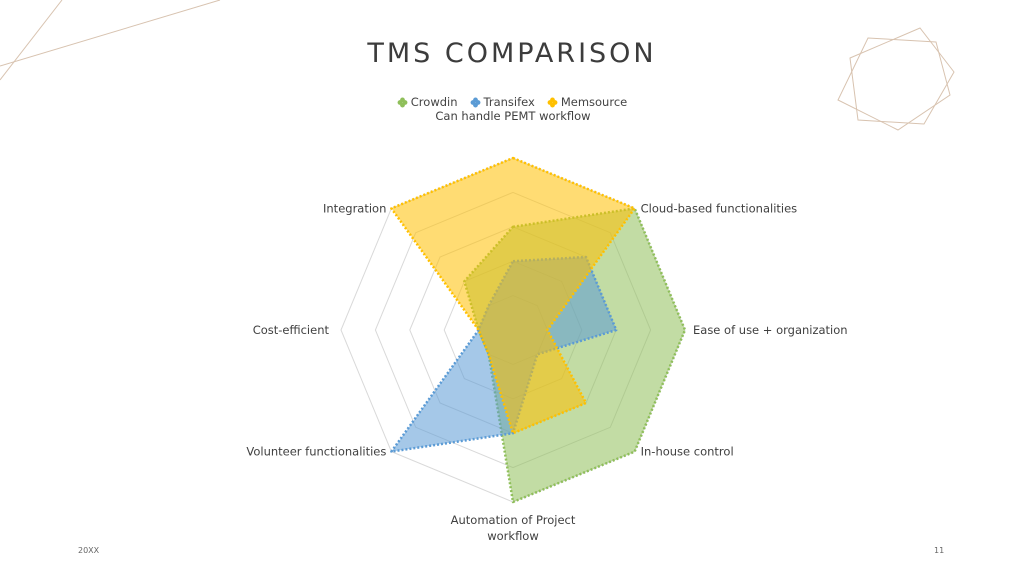 The height and width of the screenshot is (576, 1024). Describe the element at coordinates (719, 208) in the screenshot. I see `axis-label: Cloud-based functionalities` at that location.